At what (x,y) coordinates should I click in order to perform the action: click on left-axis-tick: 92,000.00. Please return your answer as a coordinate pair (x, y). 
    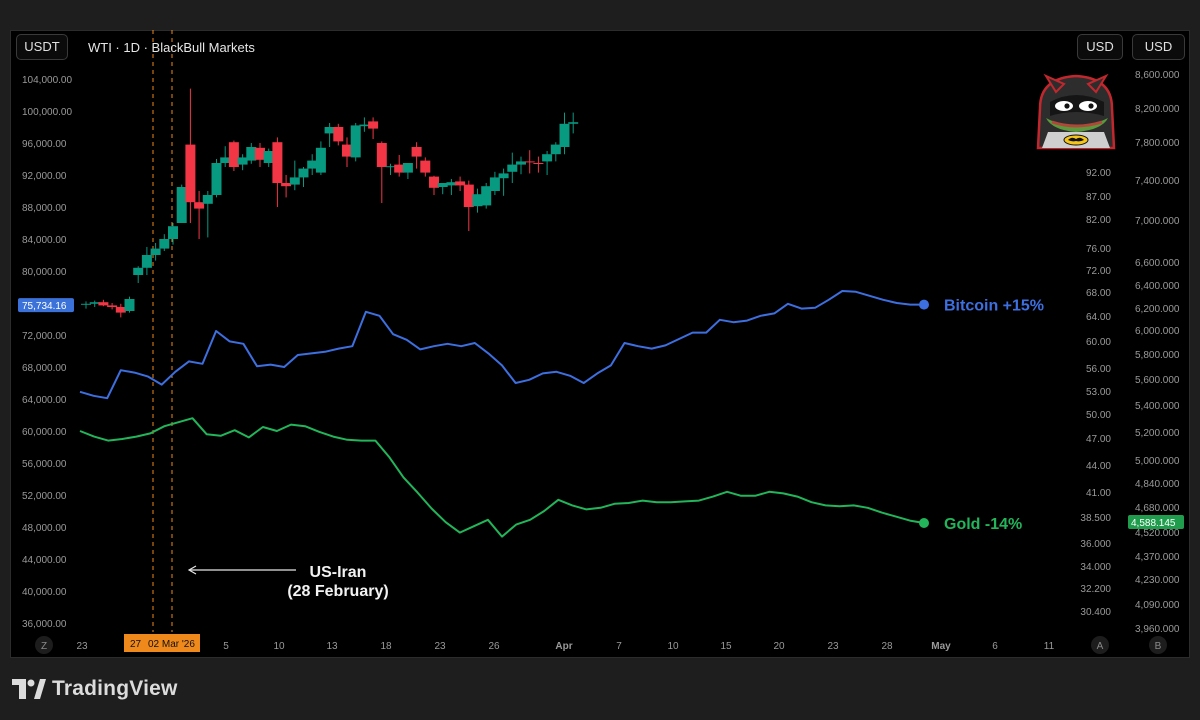
    Looking at the image, I should click on (44, 176).